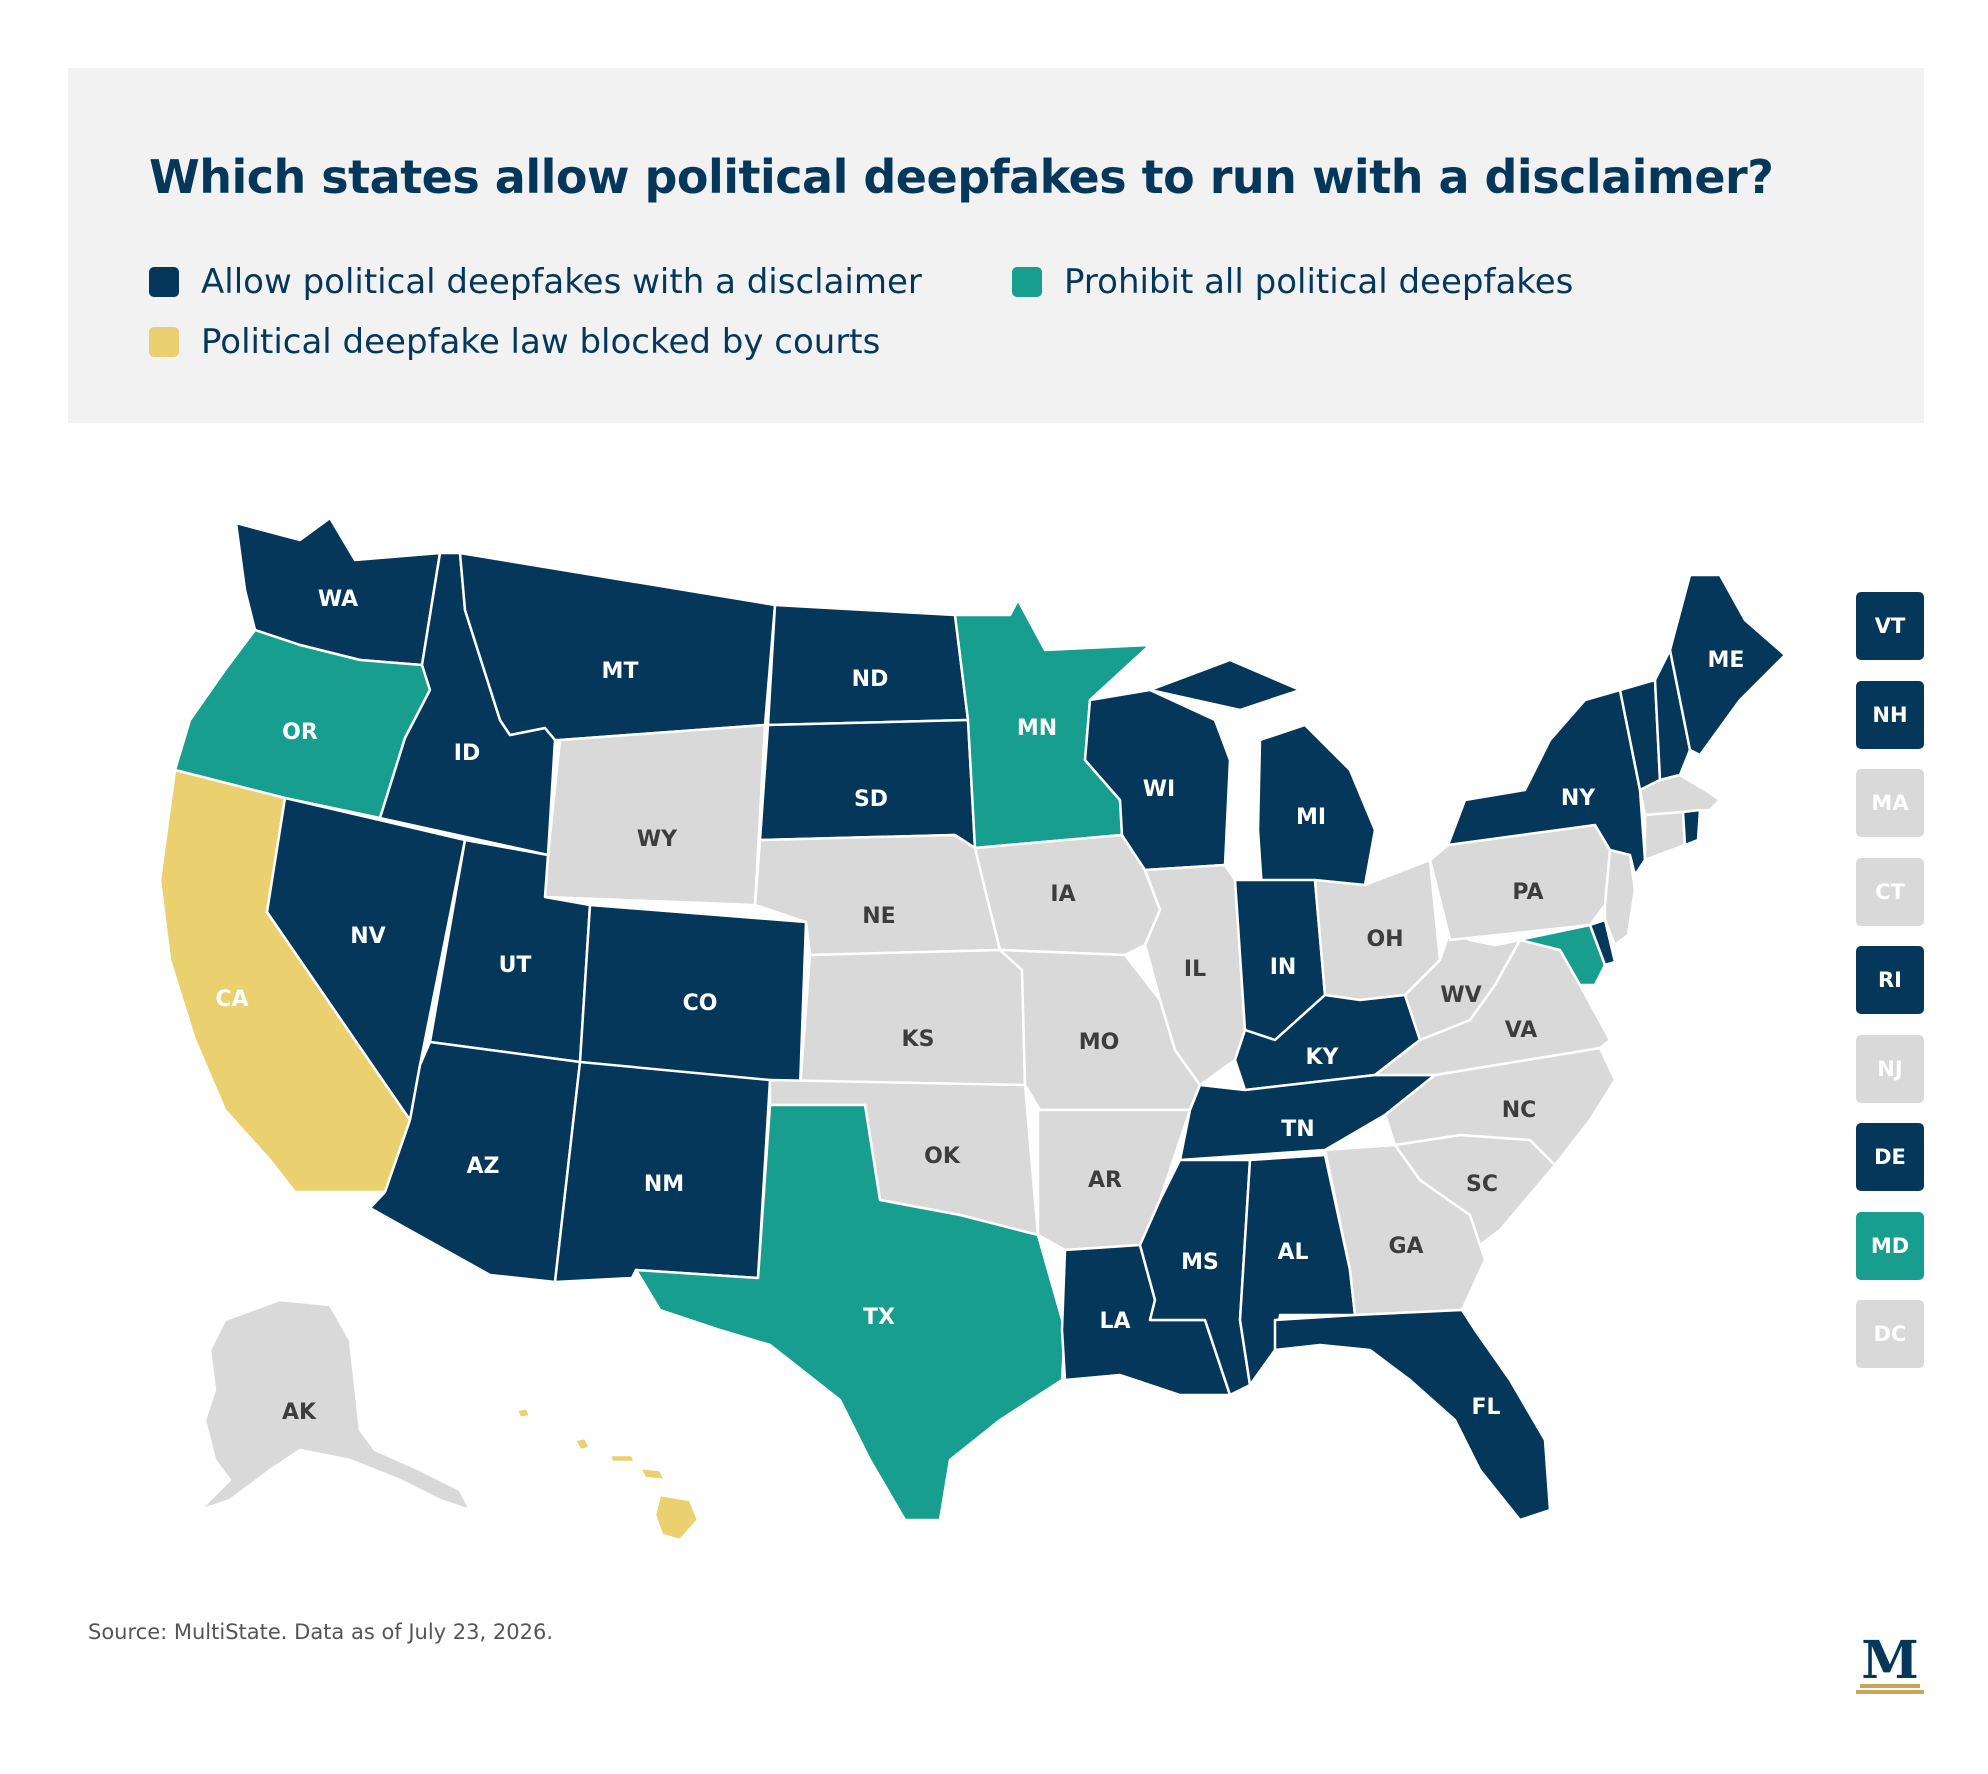 This screenshot has width=1988, height=1774. Describe the element at coordinates (655, 815) in the screenshot. I see `state-wy` at that location.